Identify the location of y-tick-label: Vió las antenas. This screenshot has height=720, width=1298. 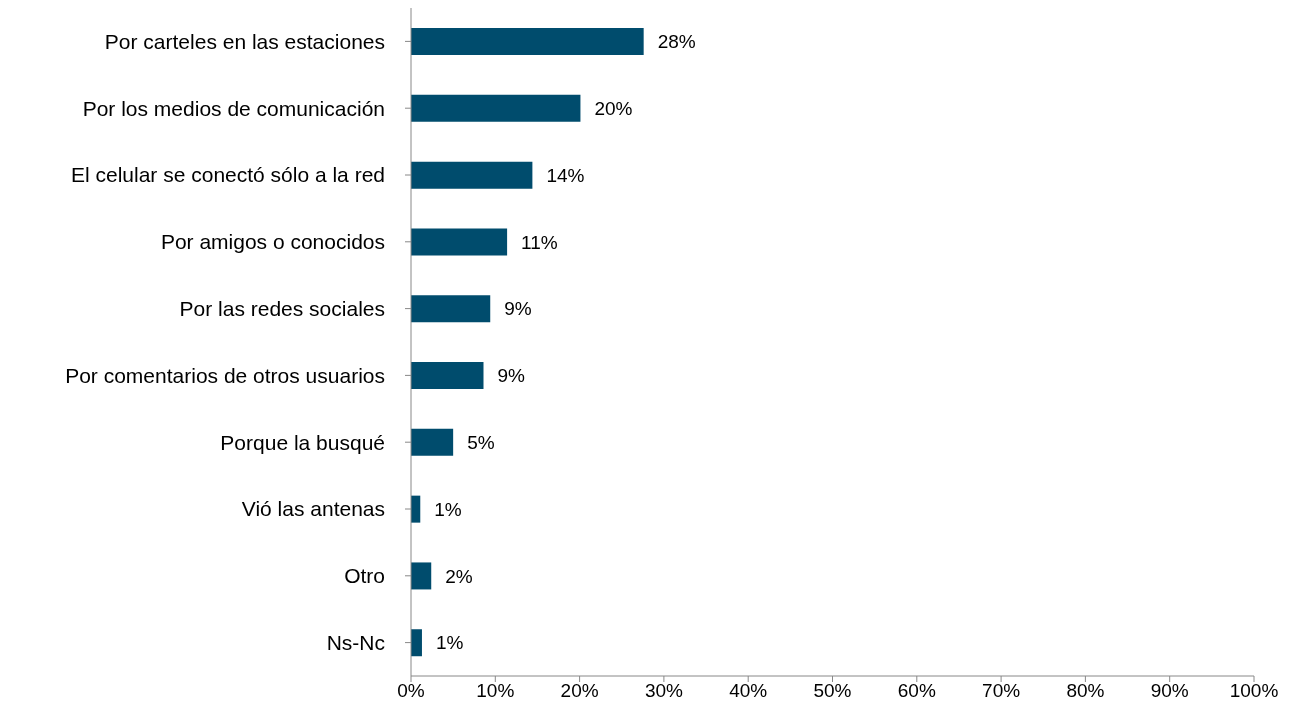
(313, 509).